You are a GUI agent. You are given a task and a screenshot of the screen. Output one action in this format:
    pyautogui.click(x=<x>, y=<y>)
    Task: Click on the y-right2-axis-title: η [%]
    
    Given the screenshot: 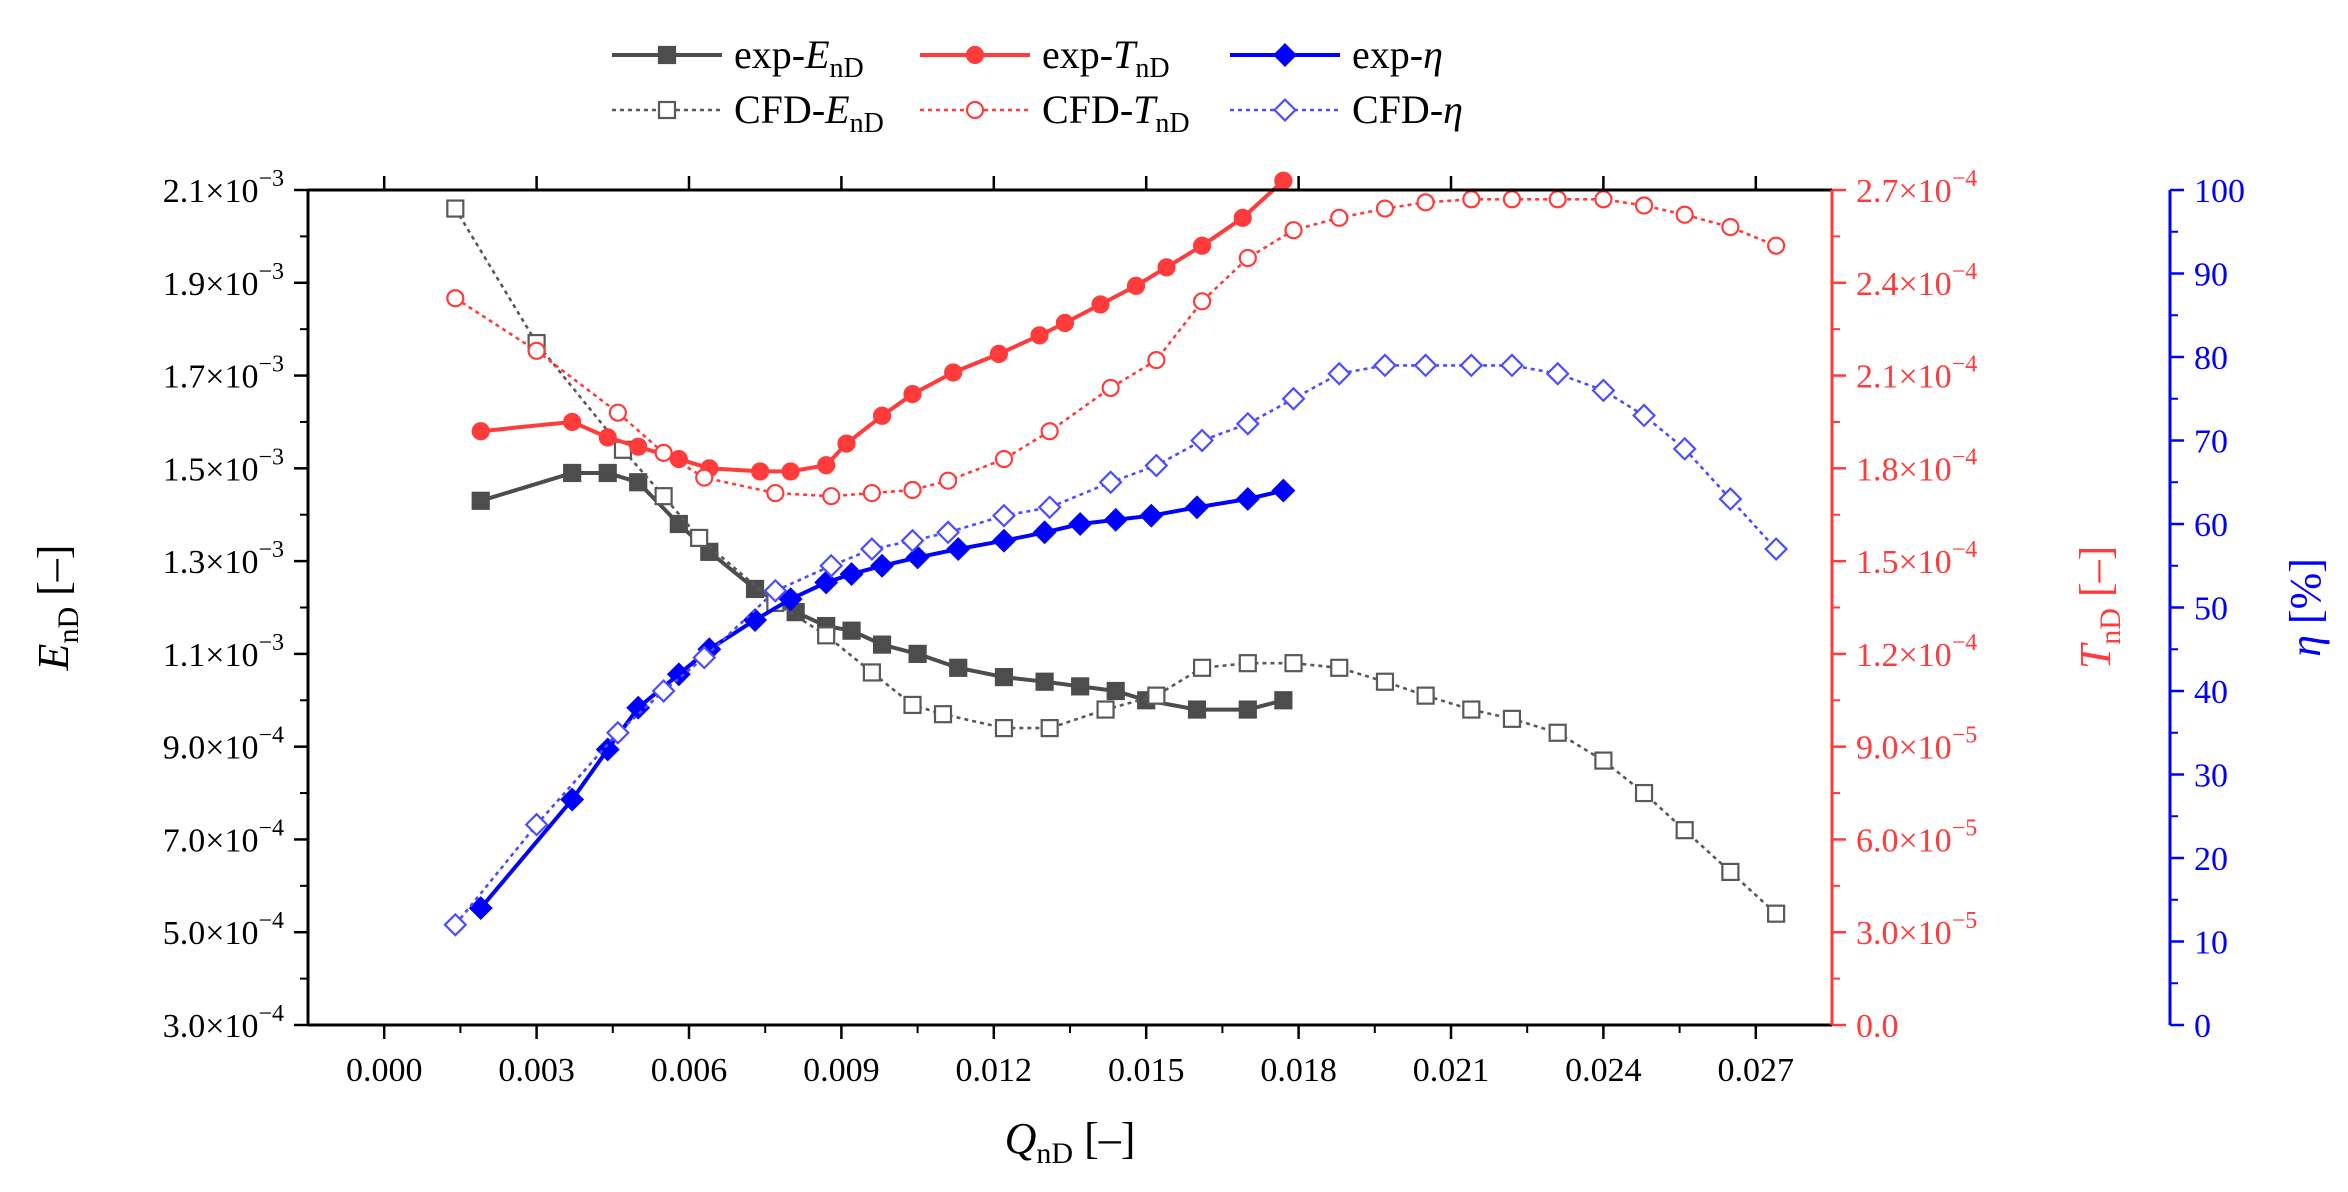 What is the action you would take?
    pyautogui.click(x=2305, y=607)
    